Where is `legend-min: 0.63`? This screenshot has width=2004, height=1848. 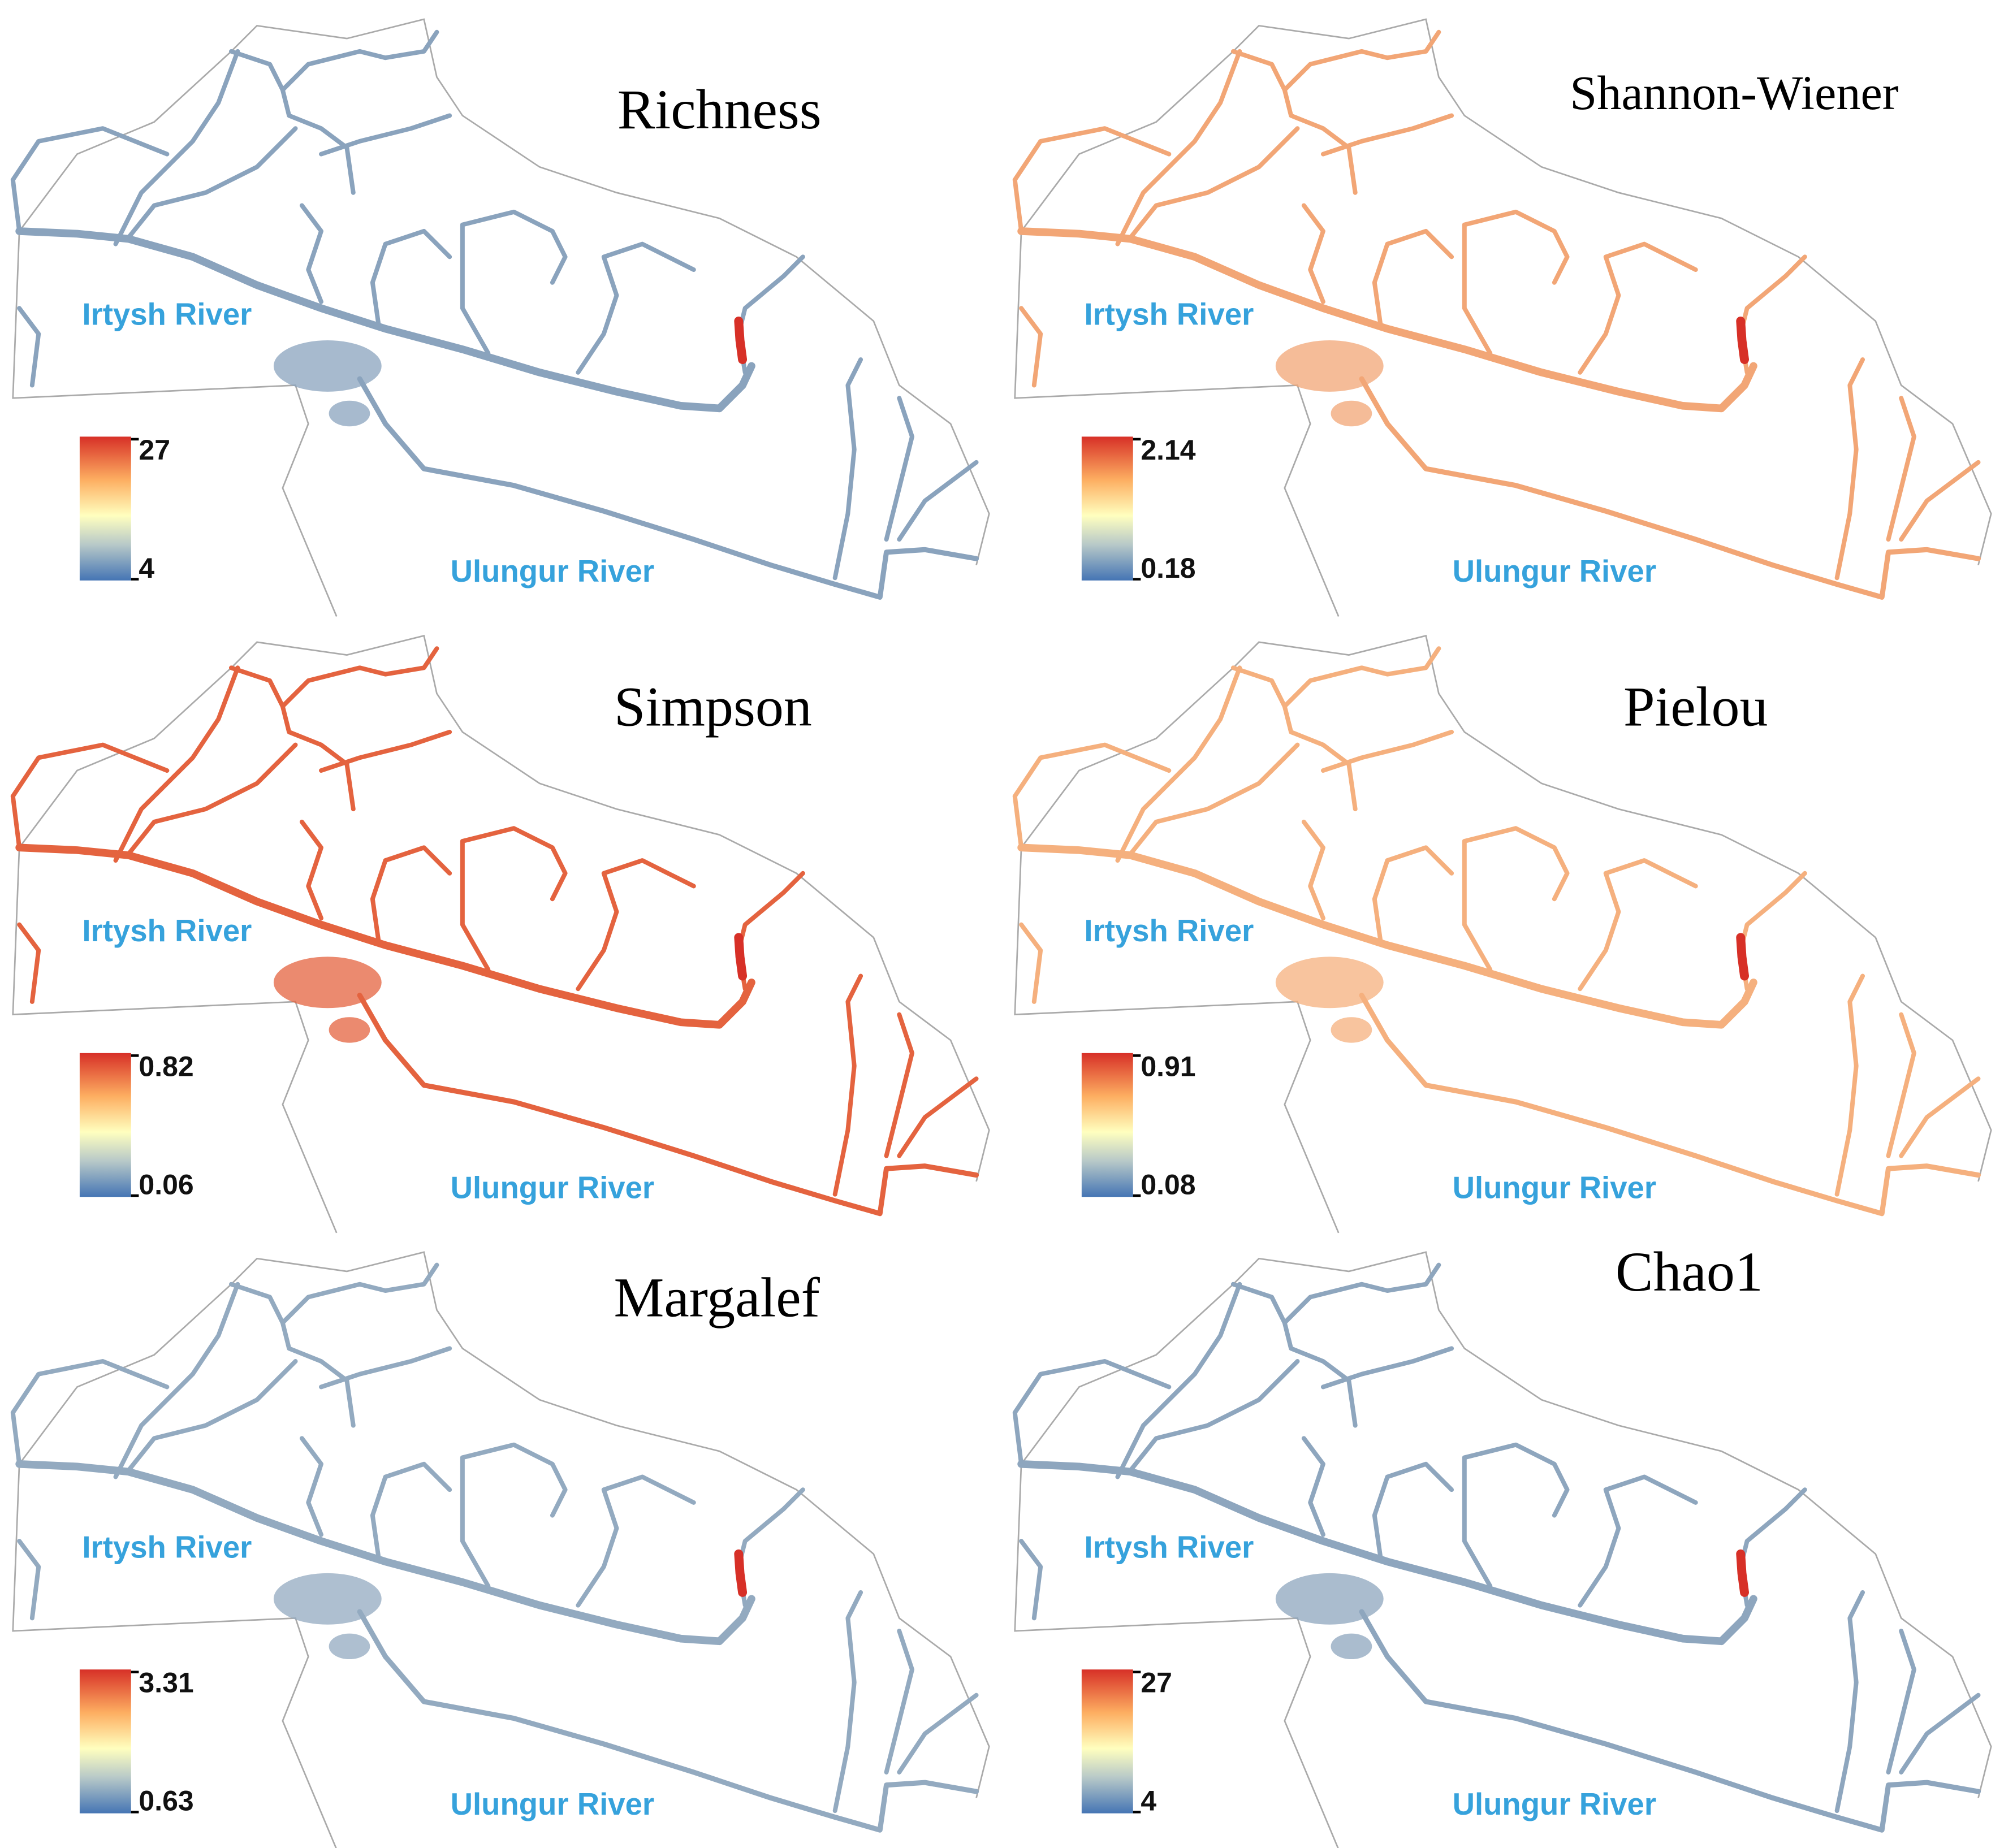 legend-min: 0.63 is located at coordinates (166, 1801).